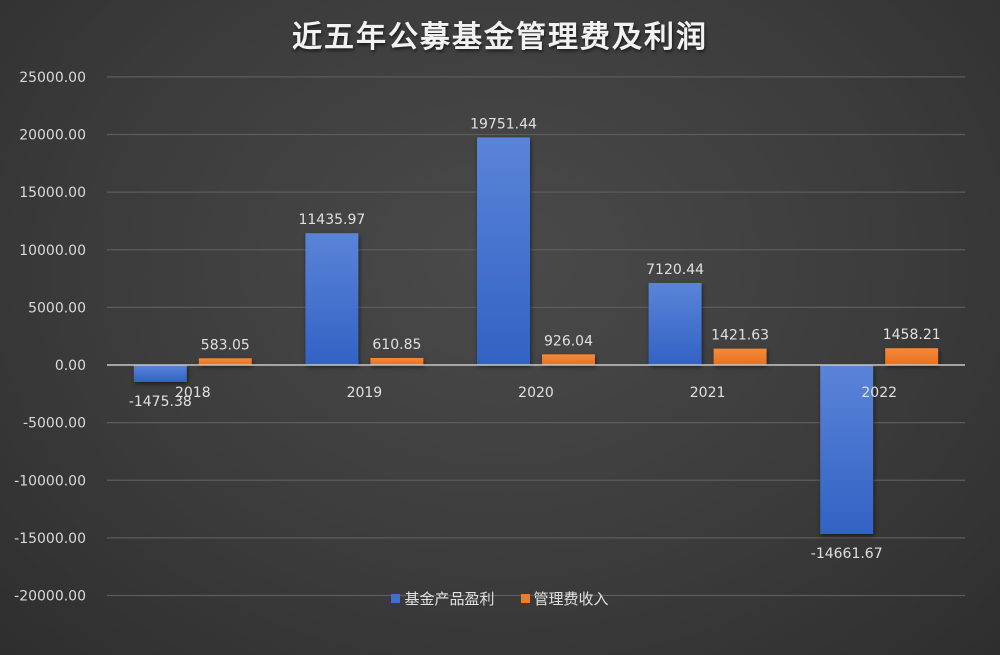 This screenshot has height=655, width=1000. What do you see at coordinates (365, 393) in the screenshot?
I see `x-category-label: 2019` at bounding box center [365, 393].